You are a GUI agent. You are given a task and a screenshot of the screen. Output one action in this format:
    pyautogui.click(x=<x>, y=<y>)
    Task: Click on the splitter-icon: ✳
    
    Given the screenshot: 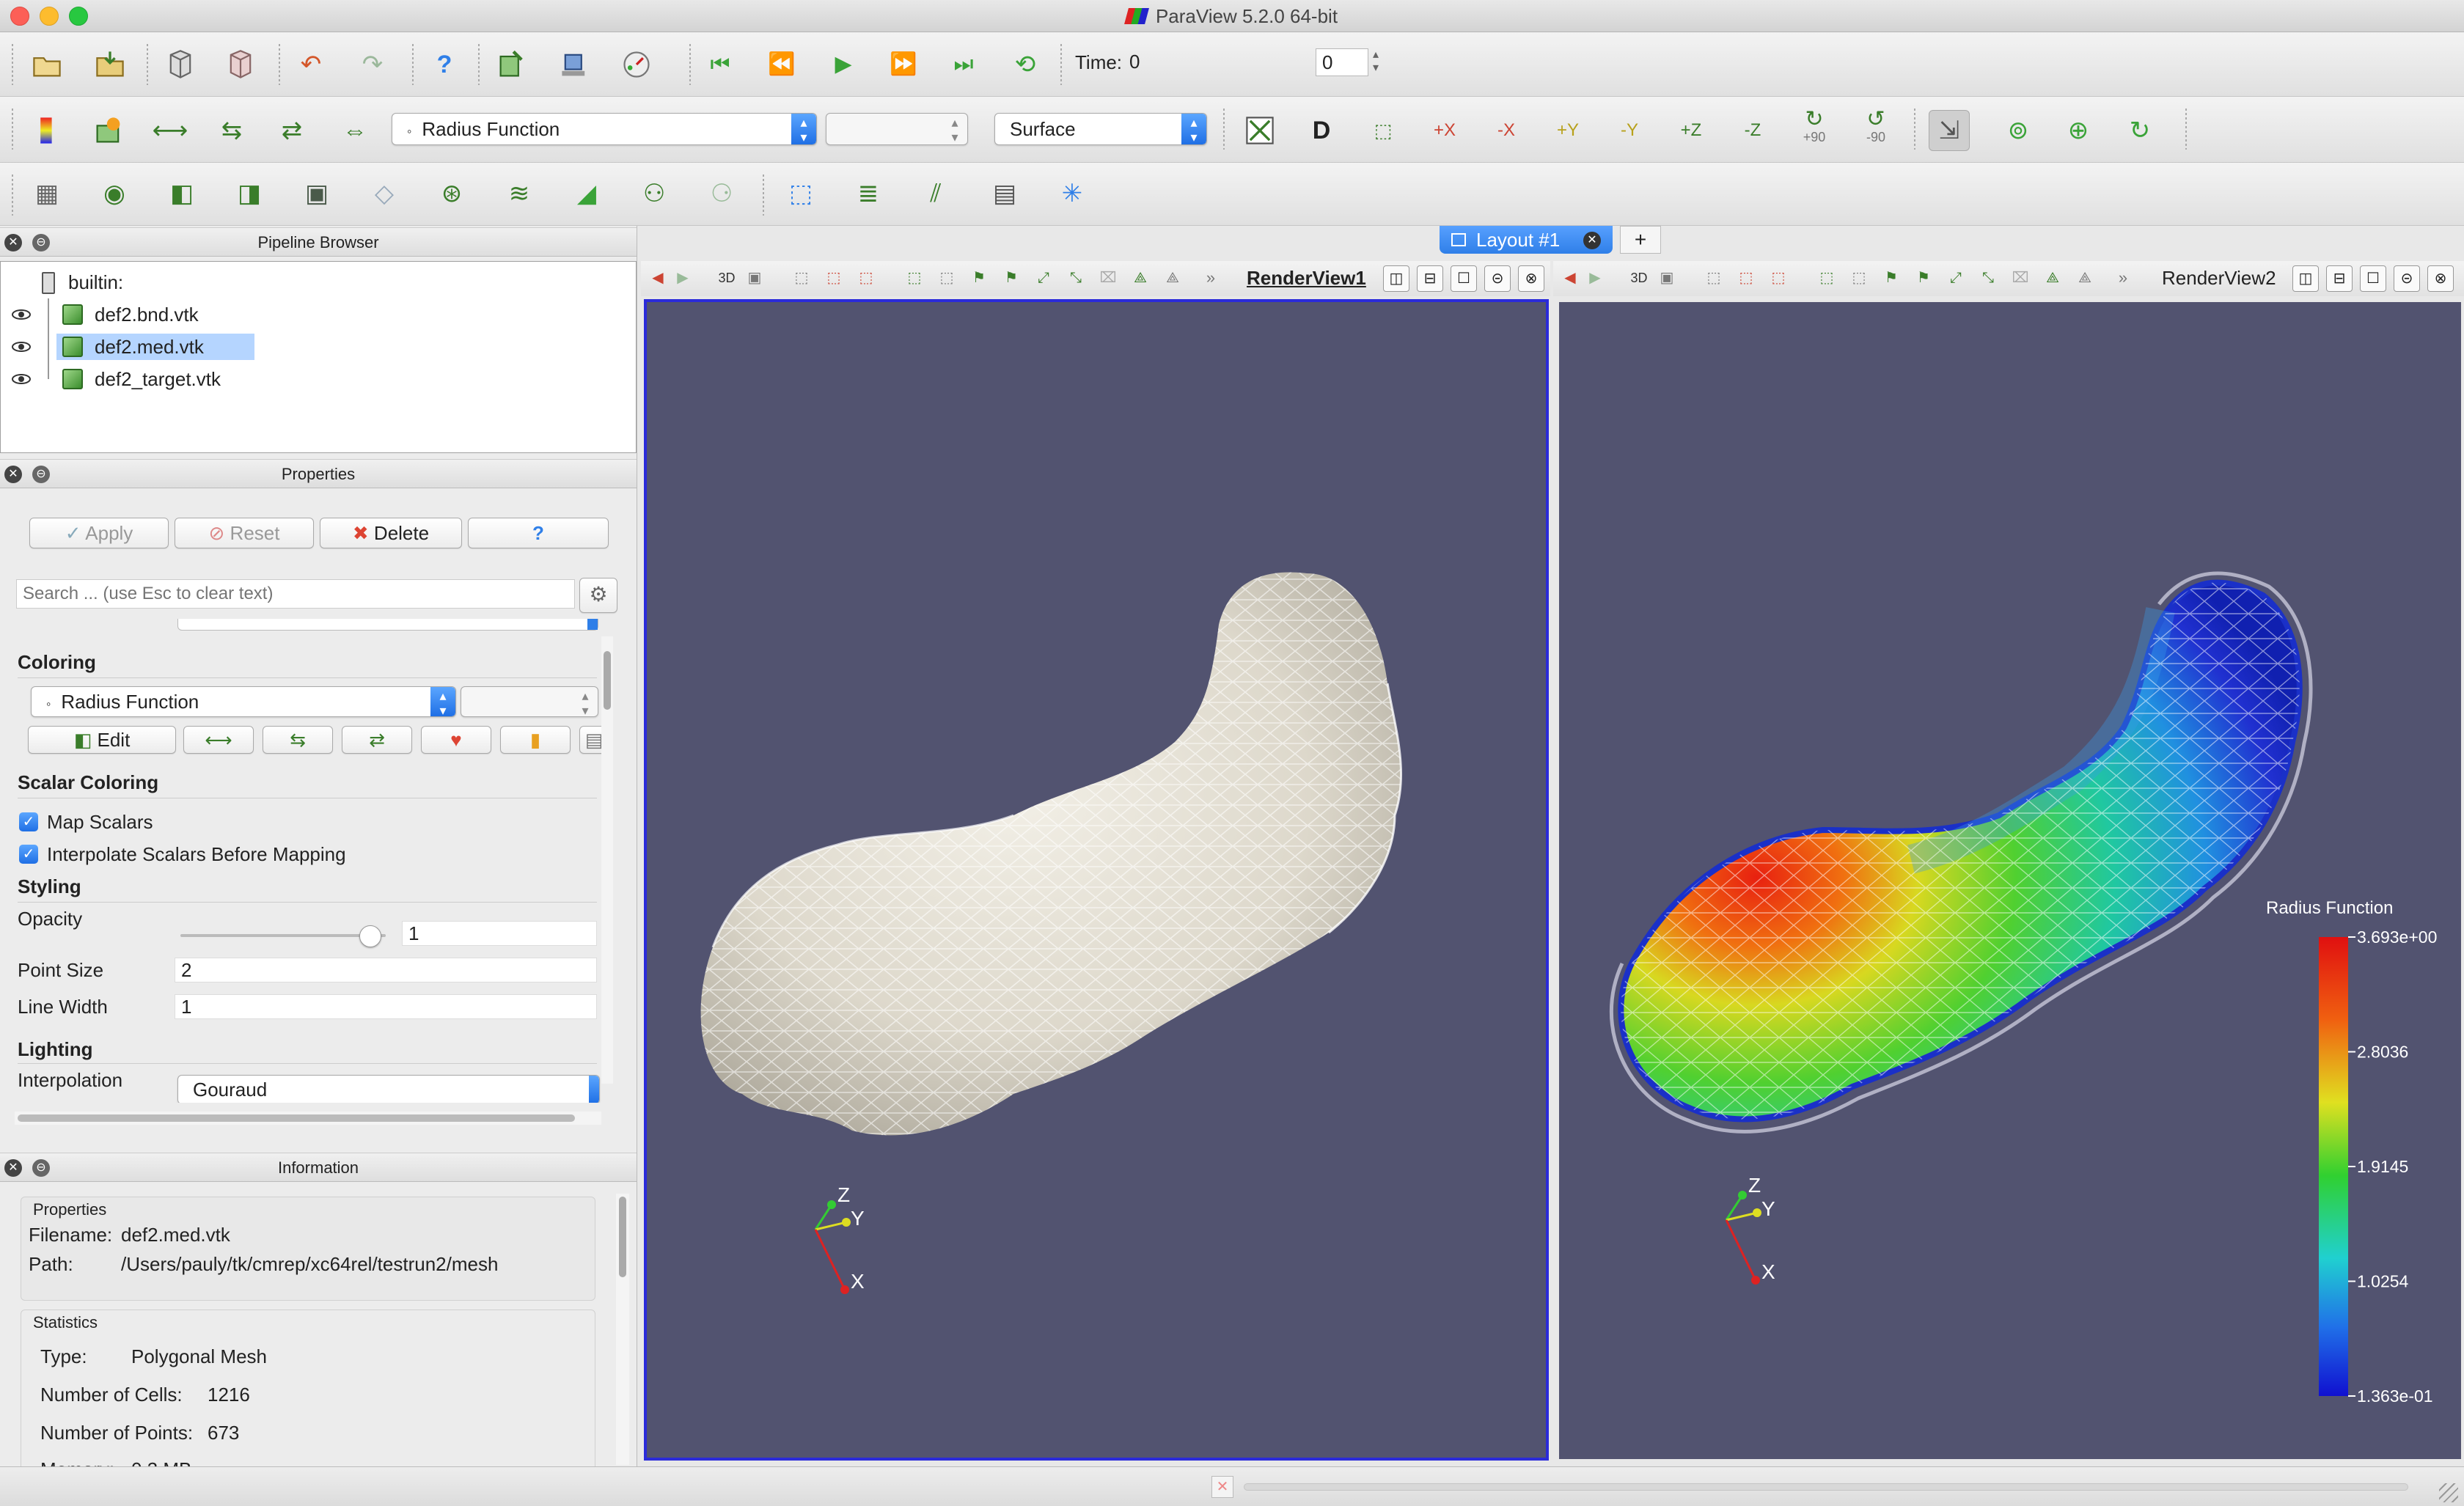 What is the action you would take?
    pyautogui.click(x=1072, y=193)
    